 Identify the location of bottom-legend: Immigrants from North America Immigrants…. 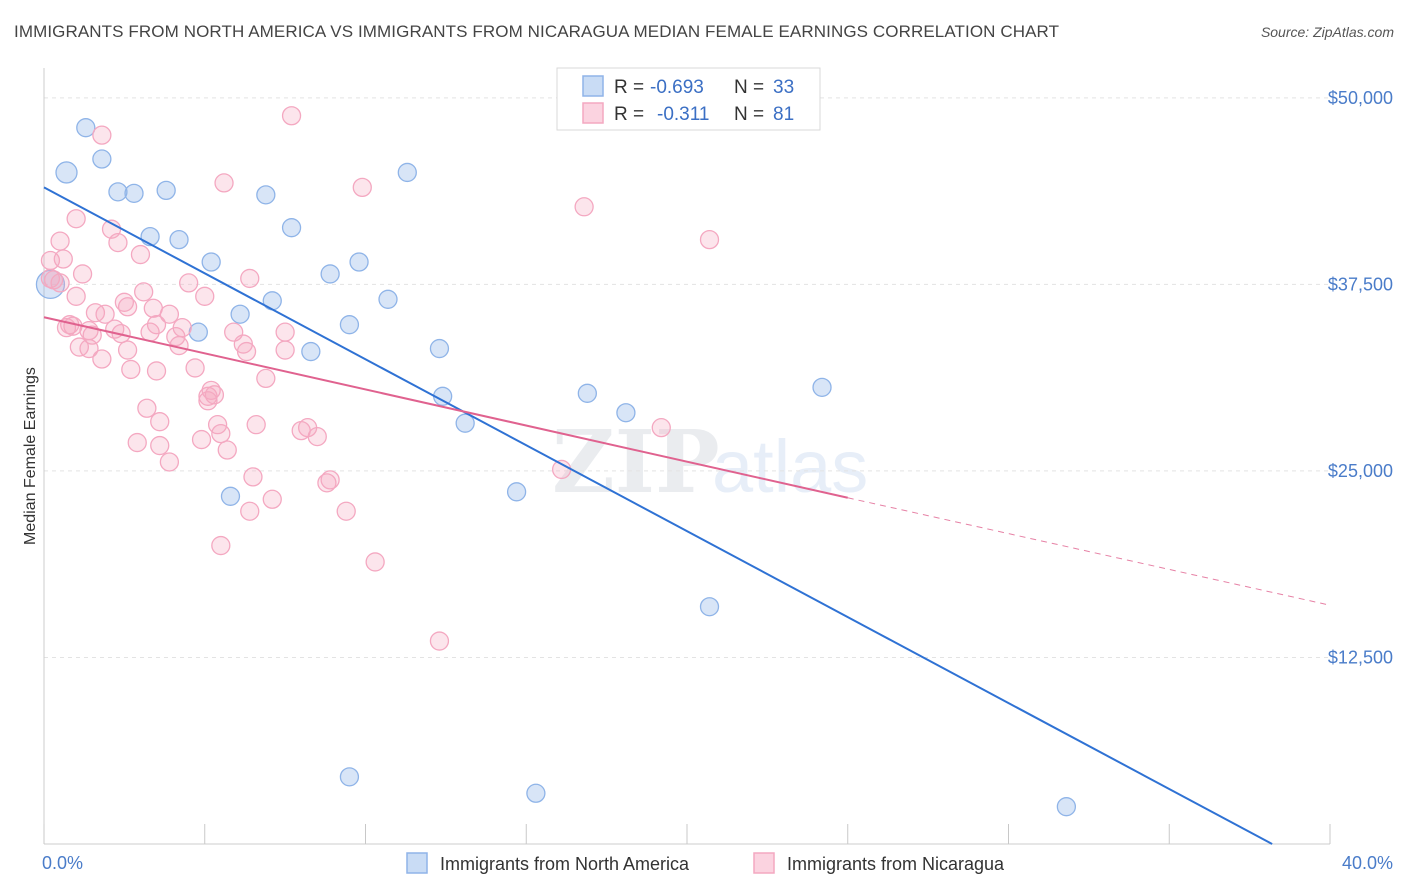
(705, 863).